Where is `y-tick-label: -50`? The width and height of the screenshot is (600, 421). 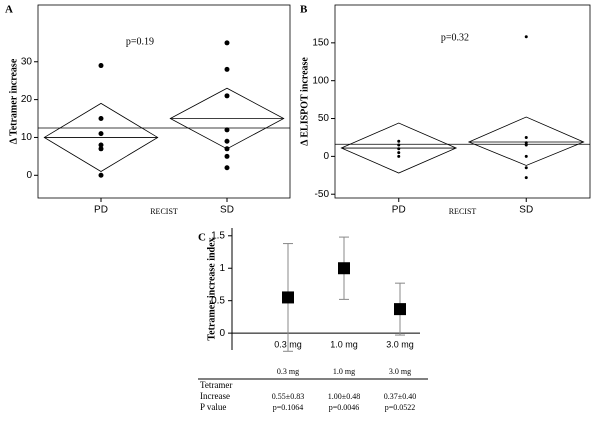
y-tick-label: -50 is located at coordinates (322, 194).